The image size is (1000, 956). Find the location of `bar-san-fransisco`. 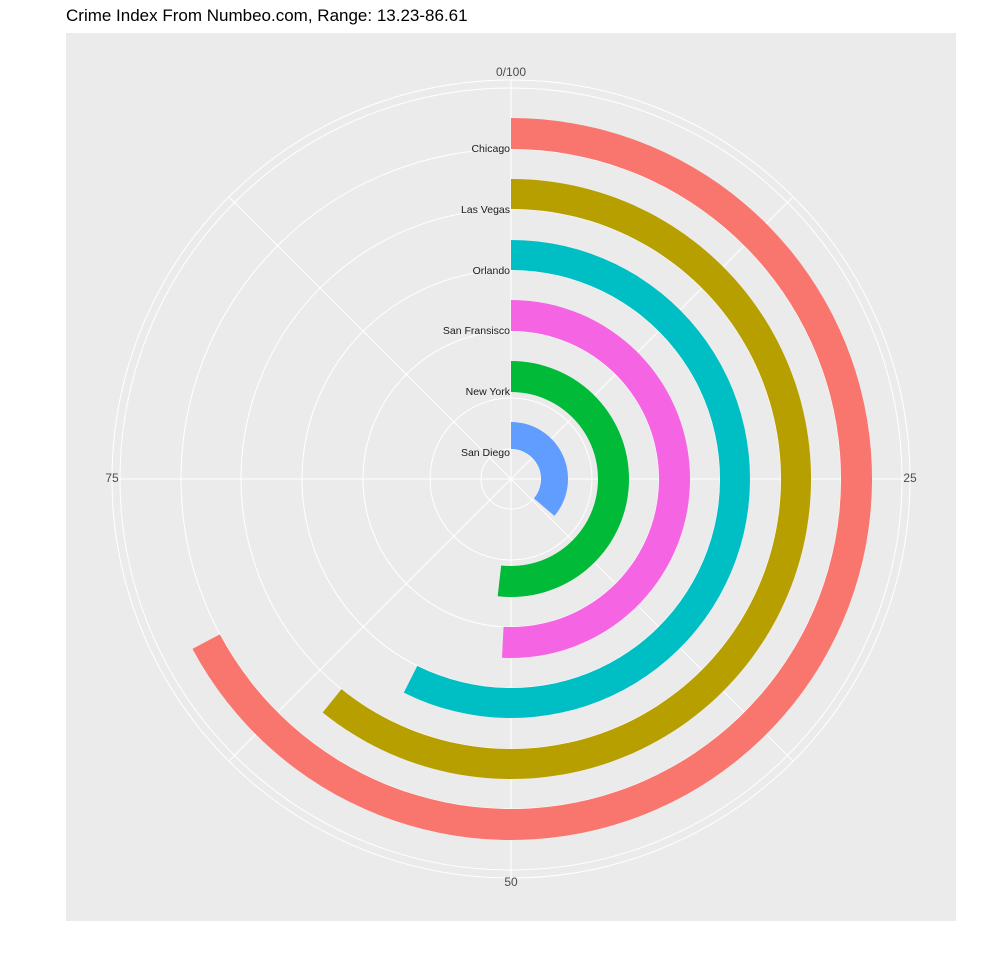

bar-san-fransisco is located at coordinates (596, 479).